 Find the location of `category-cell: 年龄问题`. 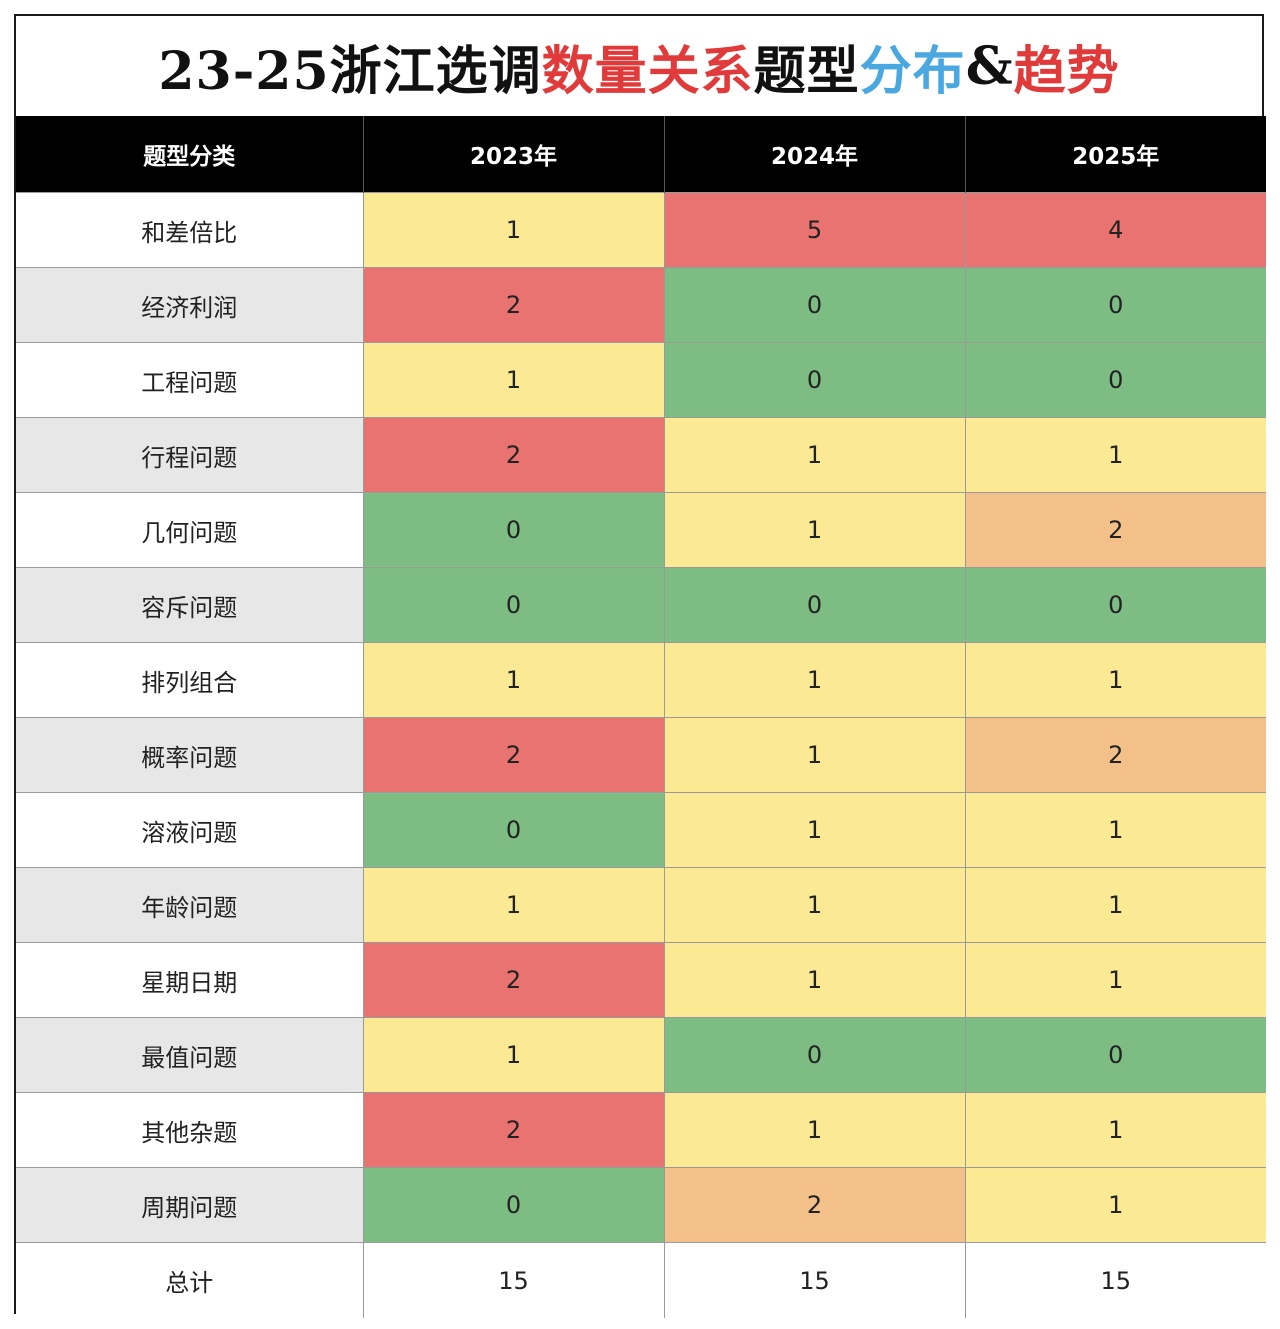

category-cell: 年龄问题 is located at coordinates (190, 905).